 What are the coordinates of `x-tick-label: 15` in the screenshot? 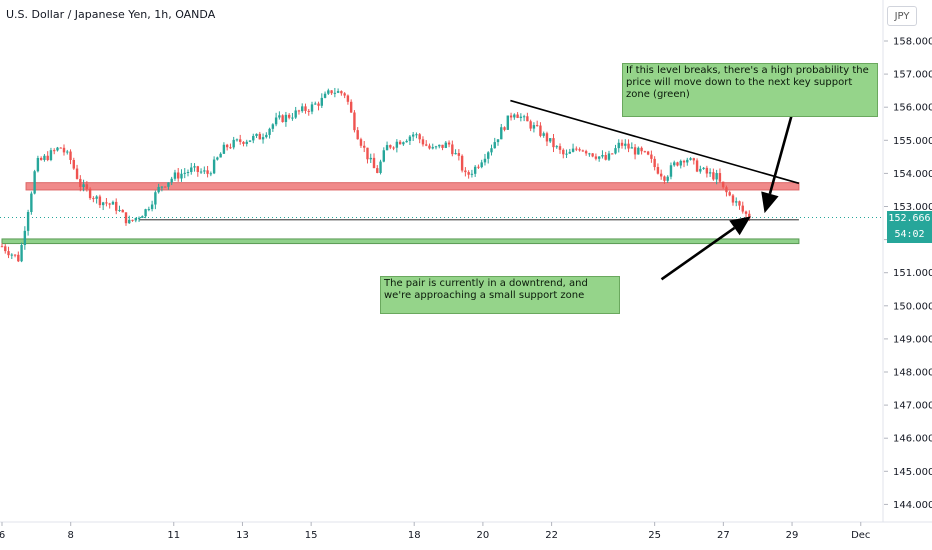 It's located at (311, 535).